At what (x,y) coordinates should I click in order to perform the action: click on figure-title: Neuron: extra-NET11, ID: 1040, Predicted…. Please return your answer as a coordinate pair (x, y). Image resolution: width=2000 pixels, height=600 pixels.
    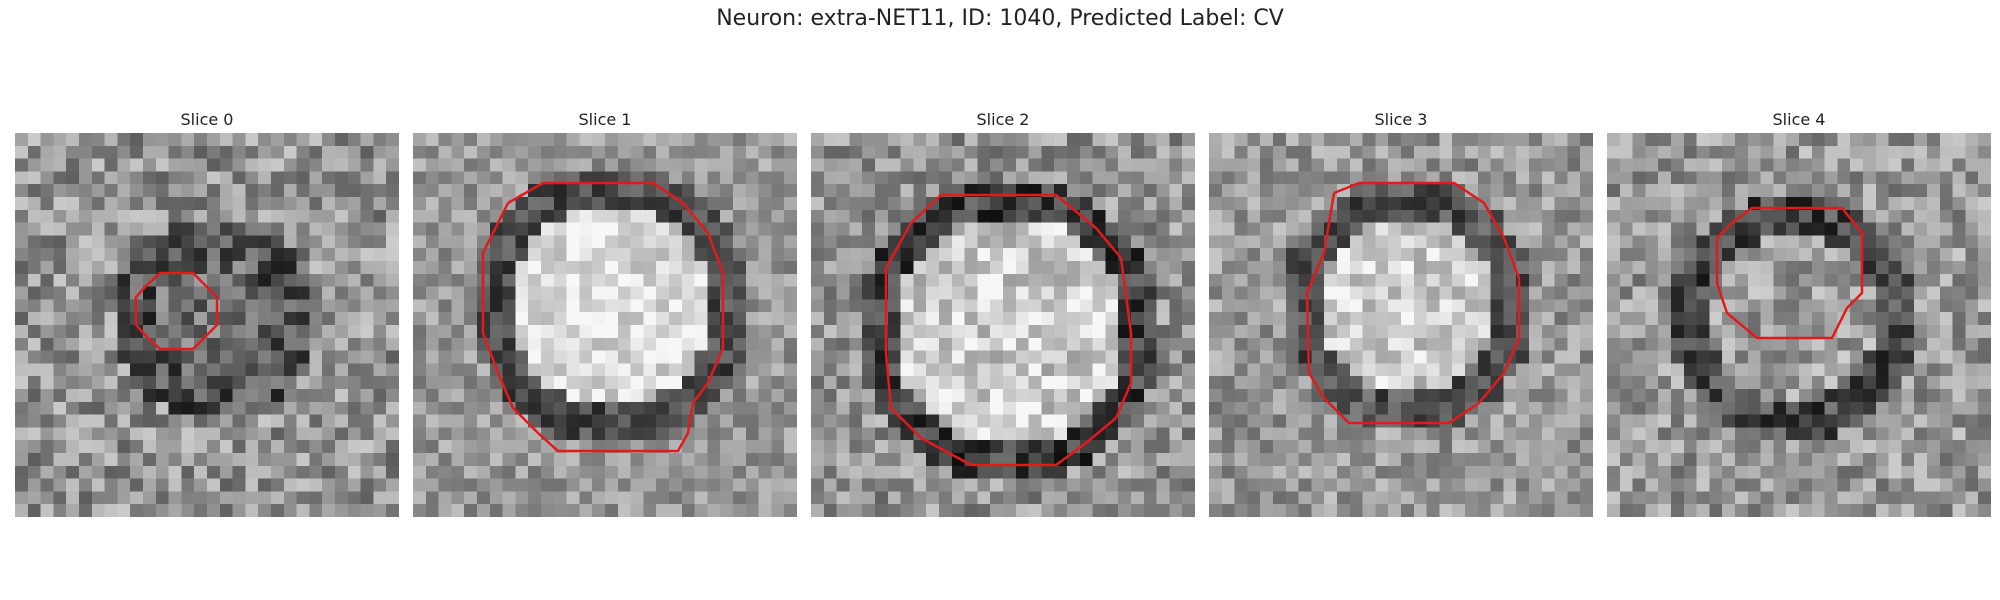
    Looking at the image, I should click on (1000, 18).